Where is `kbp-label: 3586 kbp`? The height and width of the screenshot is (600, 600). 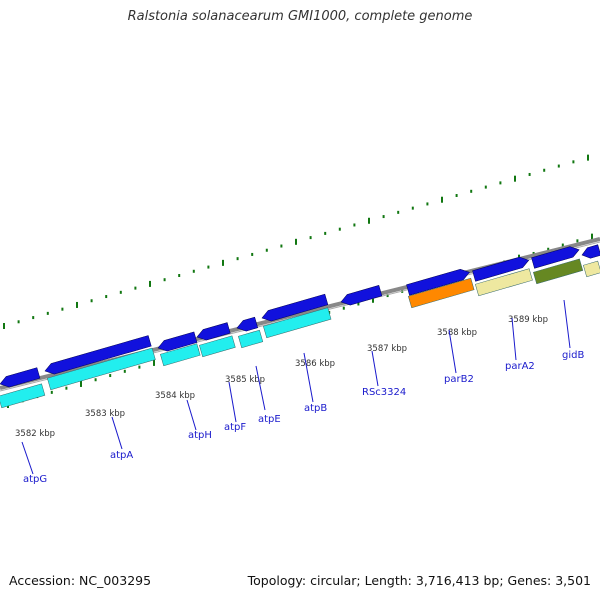 kbp-label: 3586 kbp is located at coordinates (315, 364).